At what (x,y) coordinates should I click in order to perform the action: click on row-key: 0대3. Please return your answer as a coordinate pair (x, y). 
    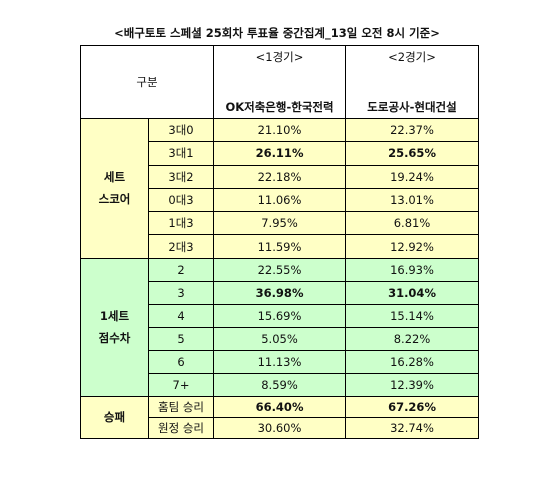
    Looking at the image, I should click on (181, 200).